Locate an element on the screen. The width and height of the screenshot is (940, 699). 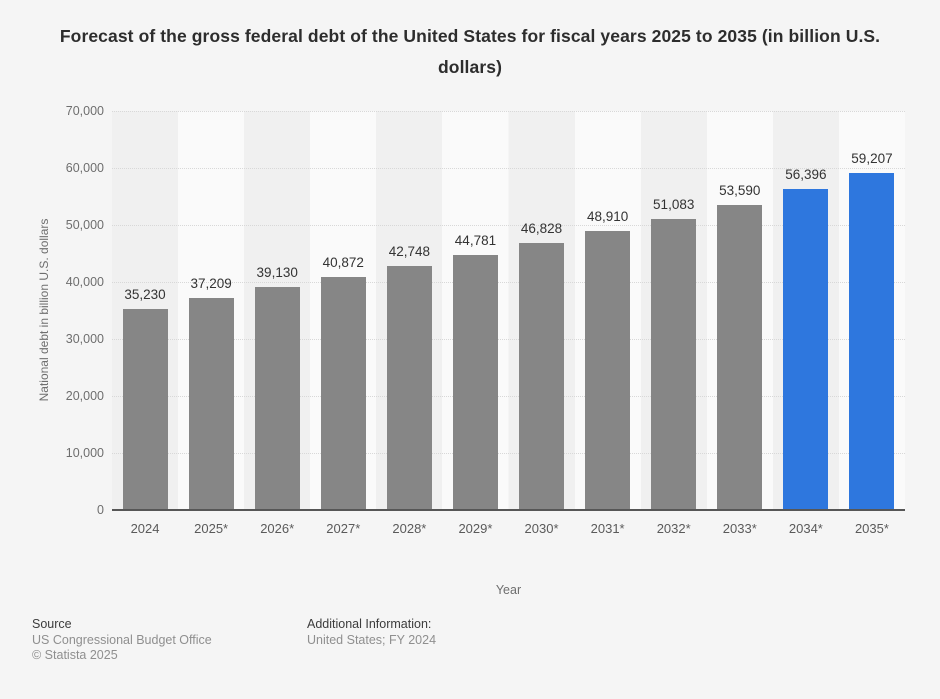
bar-value-label: 37,209 is located at coordinates (211, 283).